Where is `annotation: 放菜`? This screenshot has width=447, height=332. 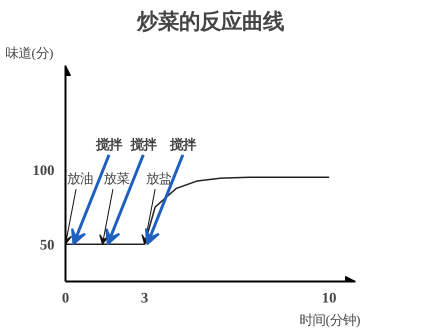
annotation: 放菜 is located at coordinates (117, 178).